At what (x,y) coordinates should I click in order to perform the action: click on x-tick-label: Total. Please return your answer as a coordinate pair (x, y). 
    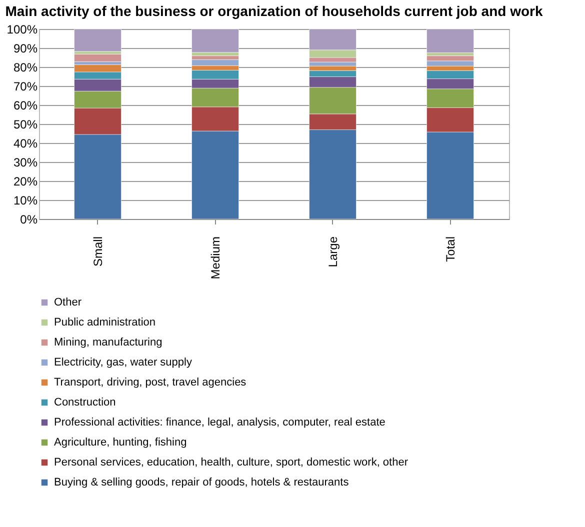
    Looking at the image, I should click on (450, 249).